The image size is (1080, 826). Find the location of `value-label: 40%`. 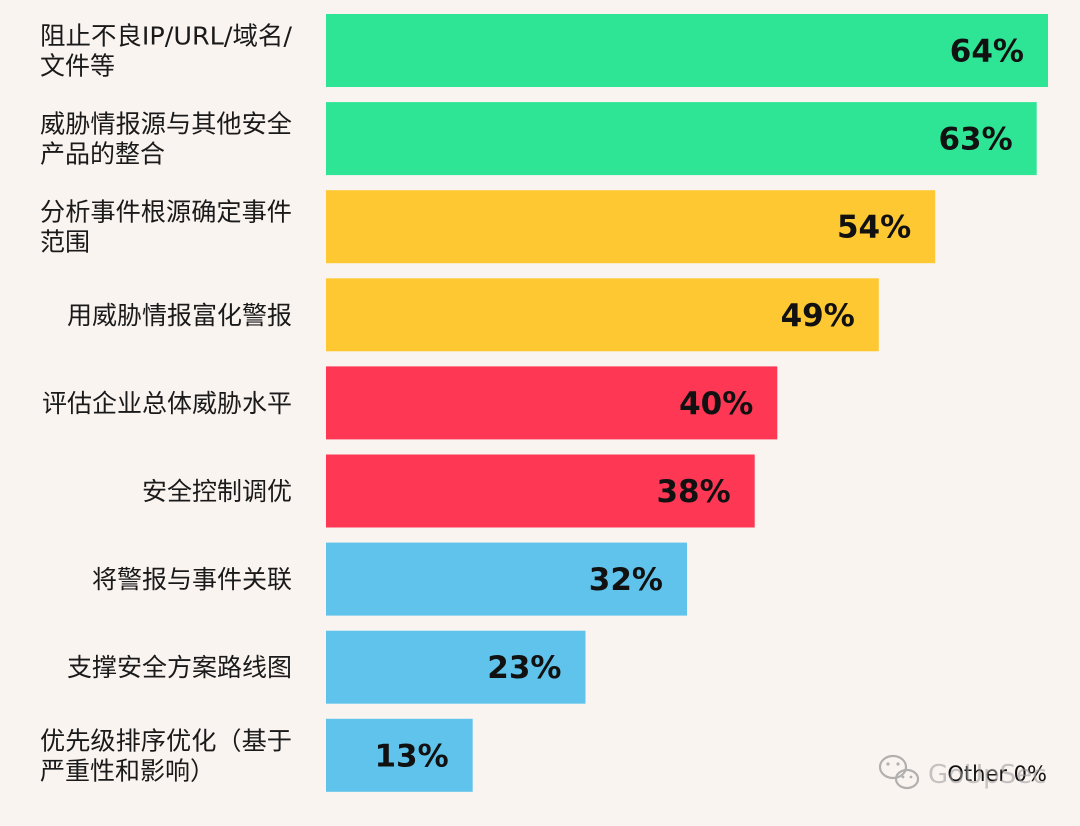

value-label: 40% is located at coordinates (716, 404).